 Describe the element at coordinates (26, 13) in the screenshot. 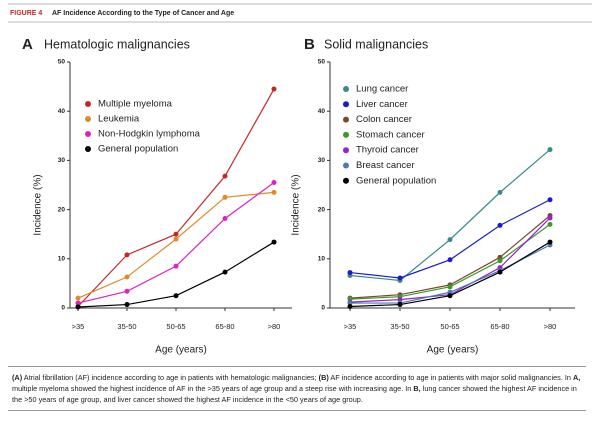

I see `figure-label: FIGURE 4` at that location.